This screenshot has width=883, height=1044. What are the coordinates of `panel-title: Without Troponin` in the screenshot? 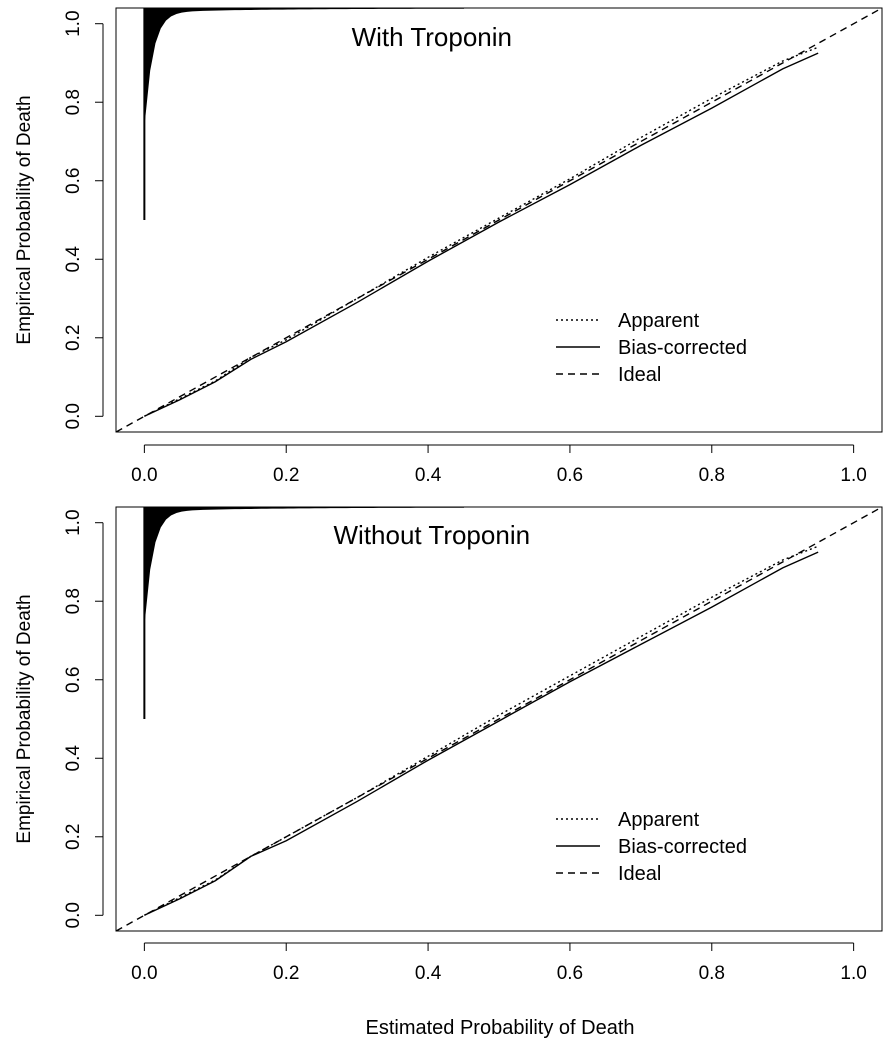 It's located at (432, 535).